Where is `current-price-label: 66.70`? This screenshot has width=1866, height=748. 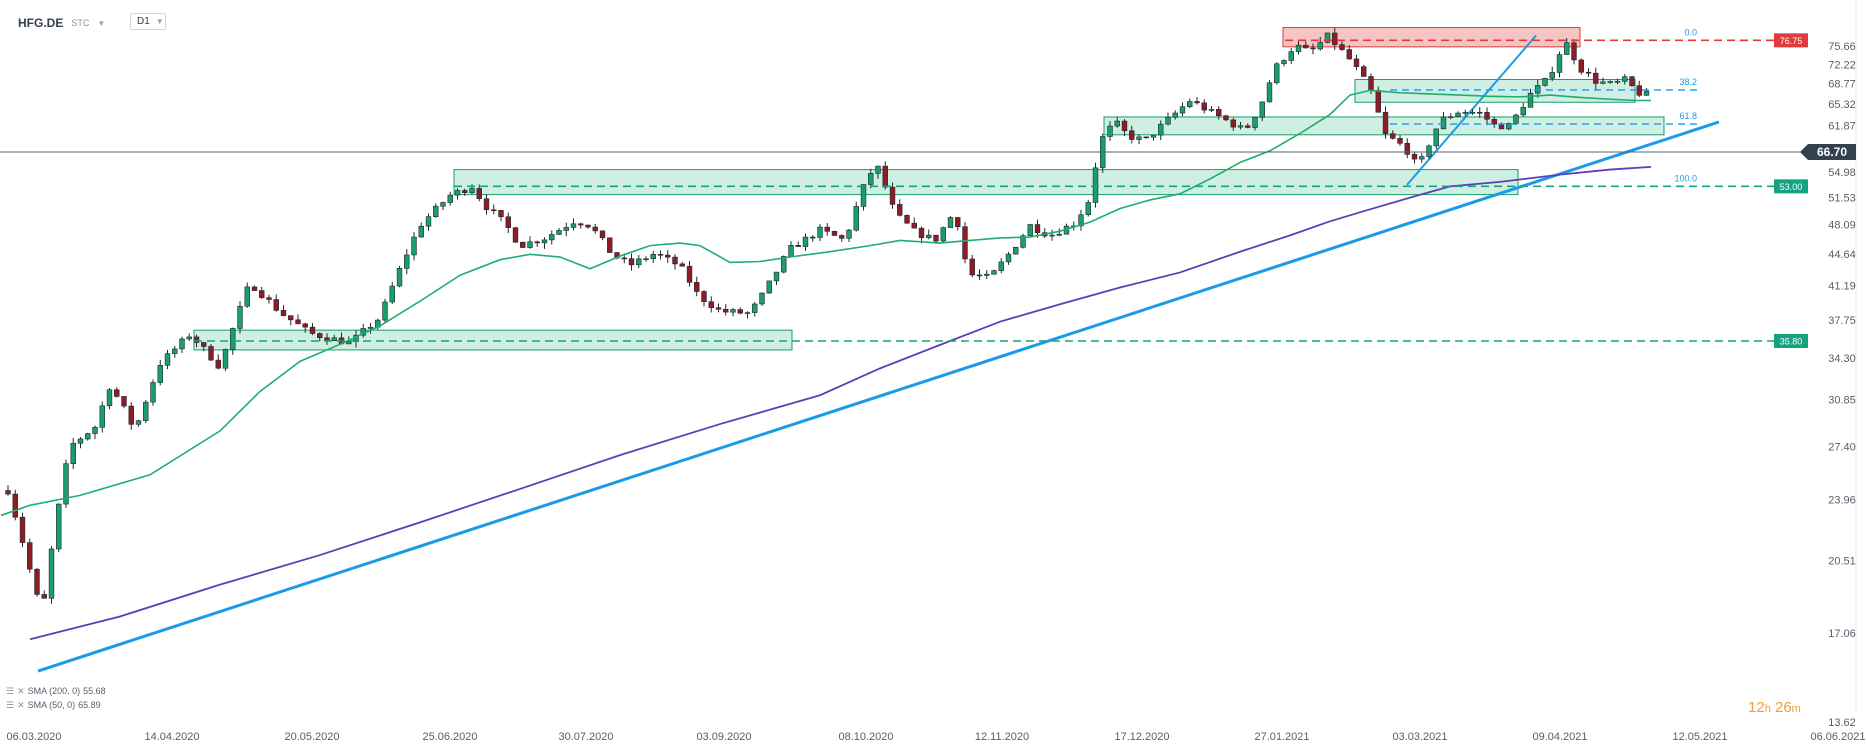
current-price-label: 66.70 is located at coordinates (1832, 152).